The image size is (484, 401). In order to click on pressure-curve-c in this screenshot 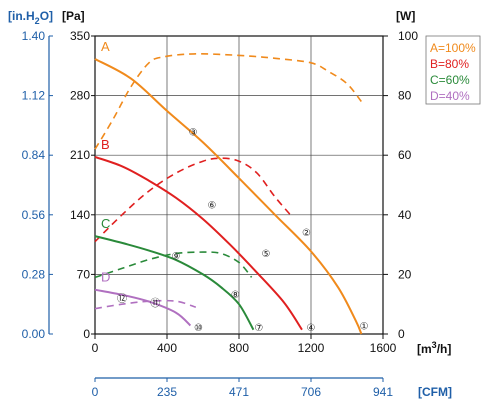, I will do `click(174, 283)`.